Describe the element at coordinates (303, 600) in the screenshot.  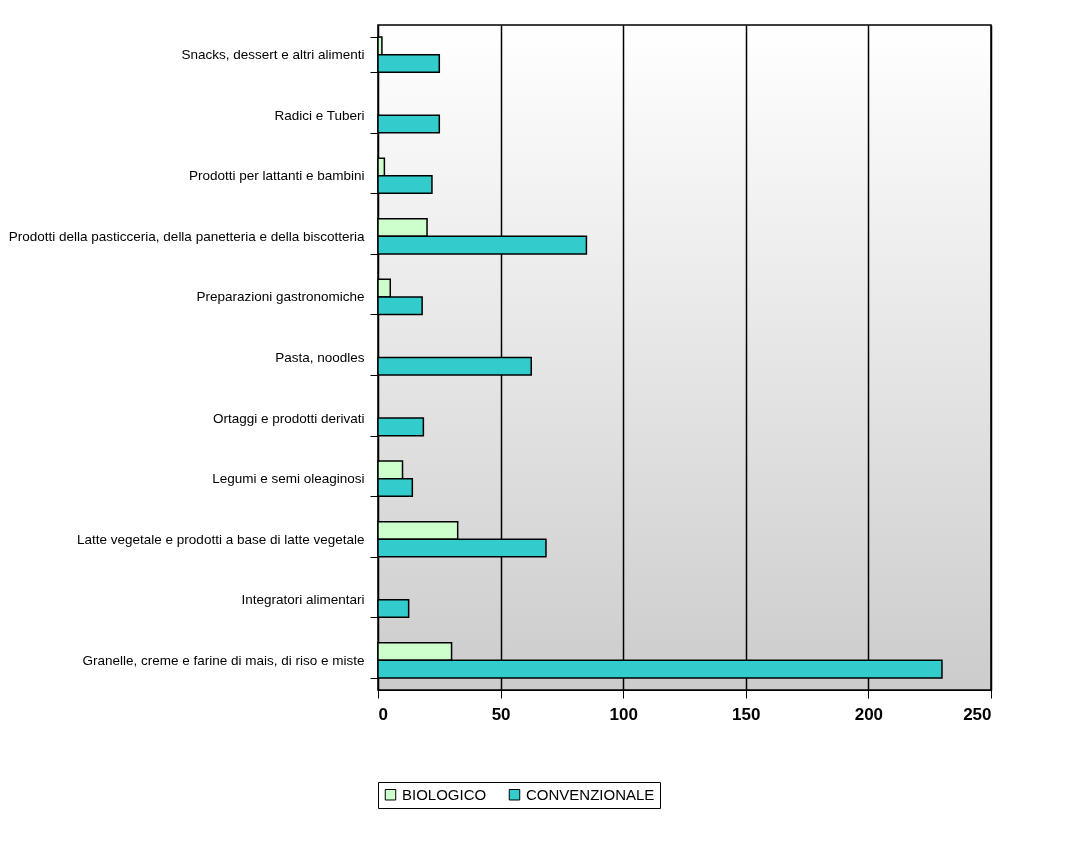
I see `y-tick-label: Integratori alimentari` at that location.